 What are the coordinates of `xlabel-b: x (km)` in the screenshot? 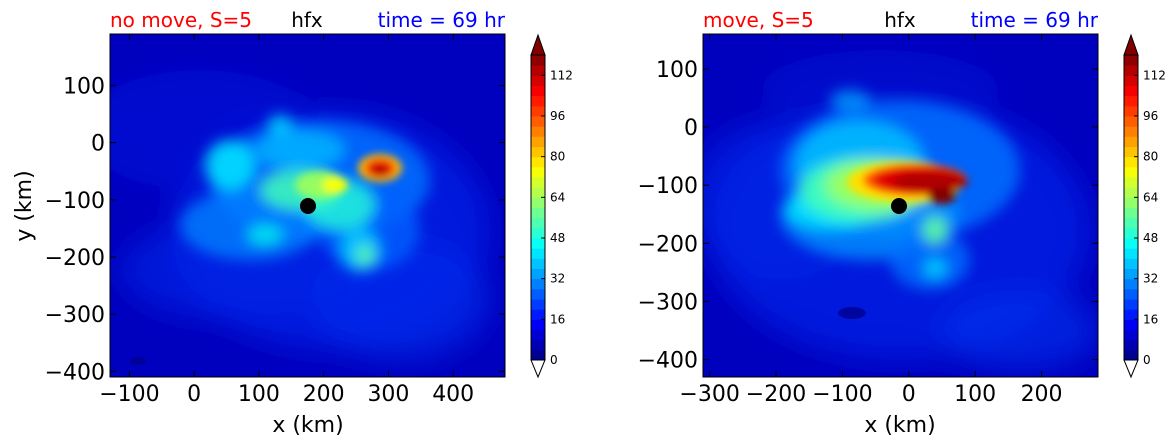 It's located at (899, 425).